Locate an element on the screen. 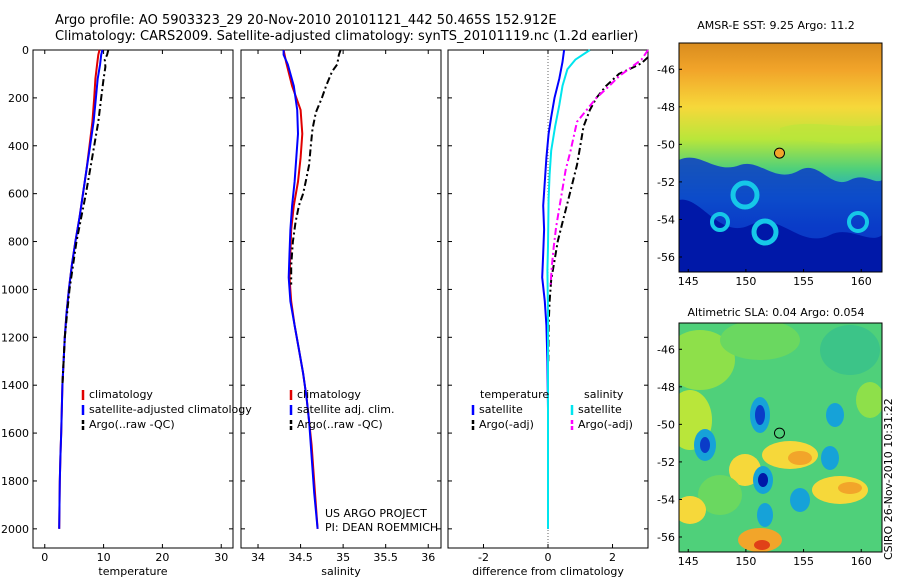  y-tick-label: 400 is located at coordinates (18, 146).